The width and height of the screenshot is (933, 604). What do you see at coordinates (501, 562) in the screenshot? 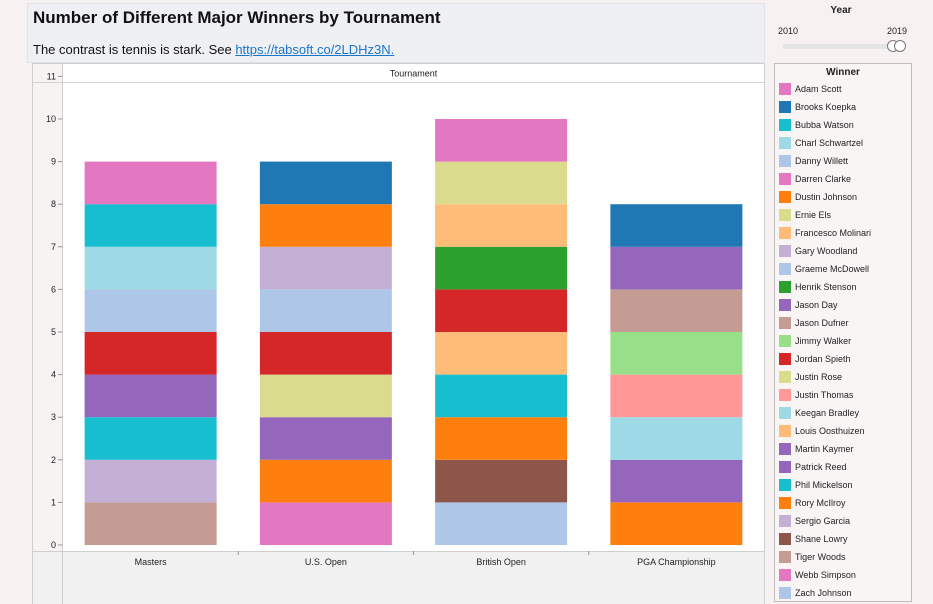
I see `x-tick-label: British Open` at bounding box center [501, 562].